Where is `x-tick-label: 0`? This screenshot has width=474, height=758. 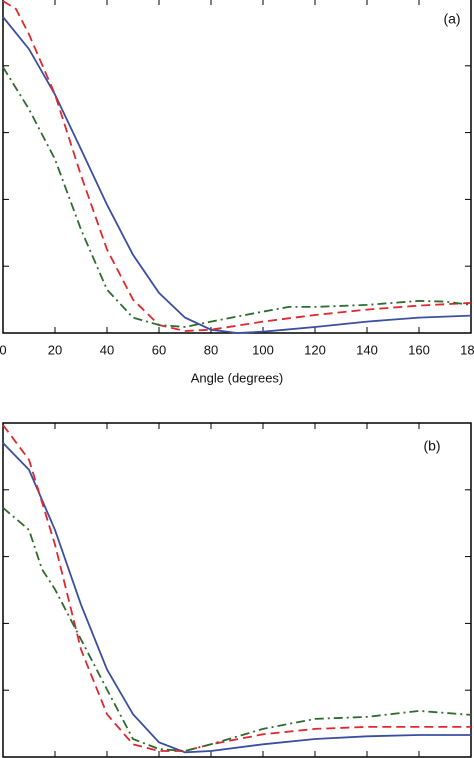 x-tick-label: 0 is located at coordinates (3, 349).